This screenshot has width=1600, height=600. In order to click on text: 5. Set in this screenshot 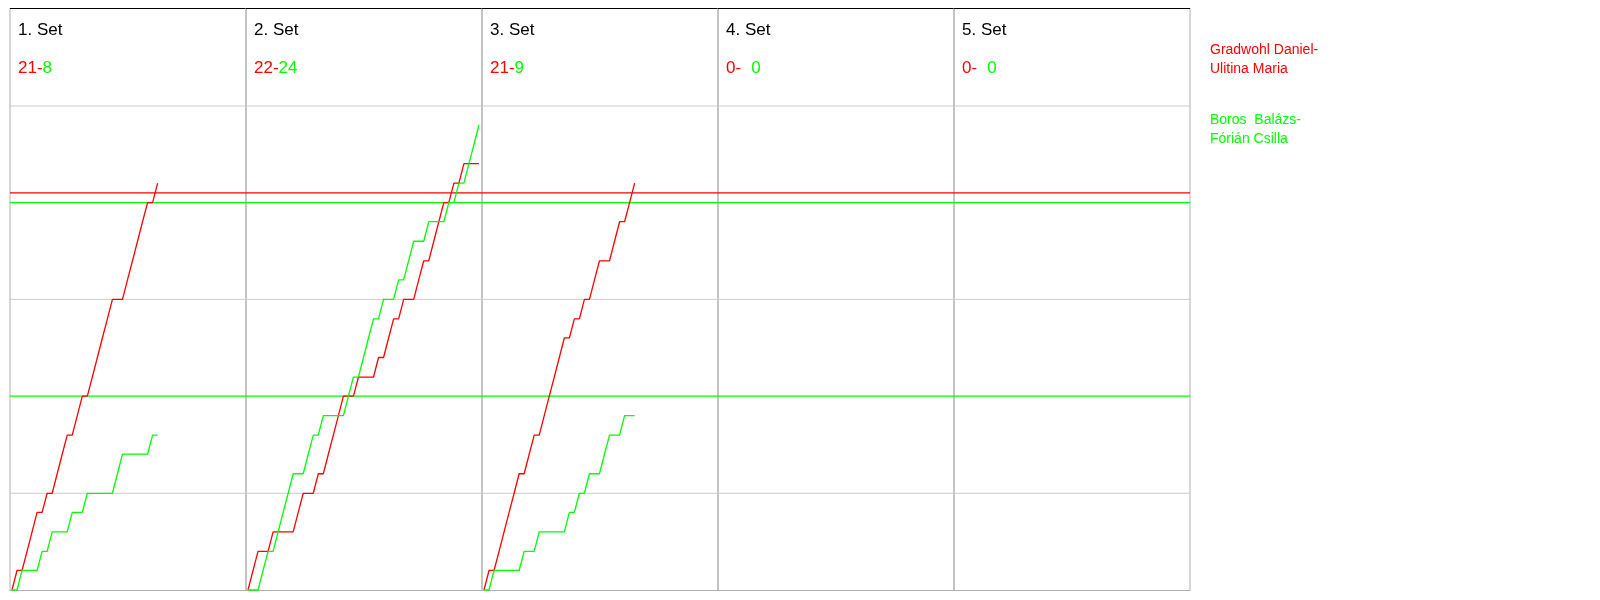, I will do `click(984, 29)`.